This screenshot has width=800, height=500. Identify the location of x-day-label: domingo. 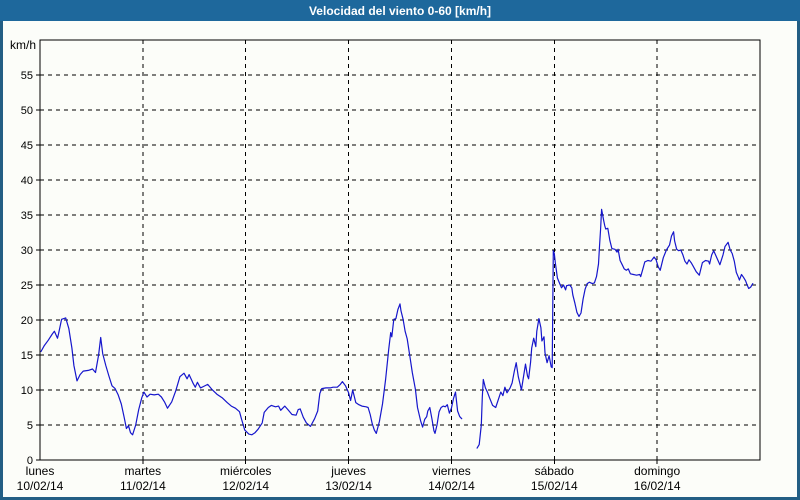
(657, 471).